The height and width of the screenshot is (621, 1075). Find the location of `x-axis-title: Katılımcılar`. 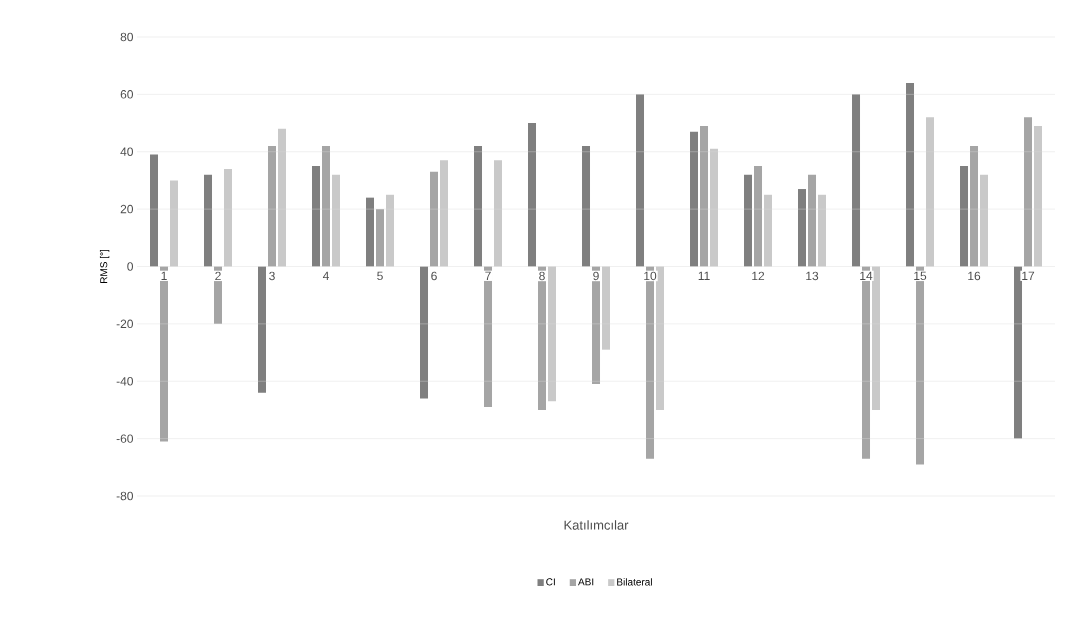

x-axis-title: Katılımcılar is located at coordinates (596, 525).